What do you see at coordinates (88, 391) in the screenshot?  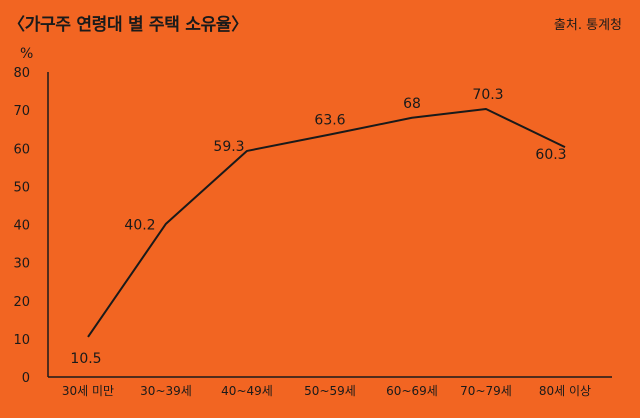 I see `x-tick-label: 30세 미만` at bounding box center [88, 391].